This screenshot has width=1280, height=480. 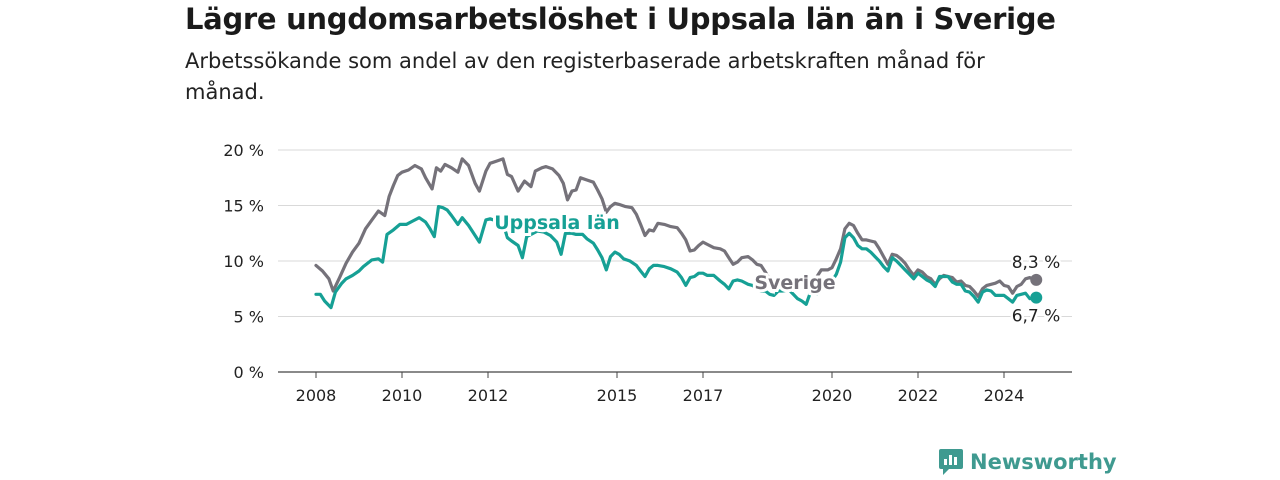 What do you see at coordinates (316, 395) in the screenshot?
I see `x-tick-label: 2008` at bounding box center [316, 395].